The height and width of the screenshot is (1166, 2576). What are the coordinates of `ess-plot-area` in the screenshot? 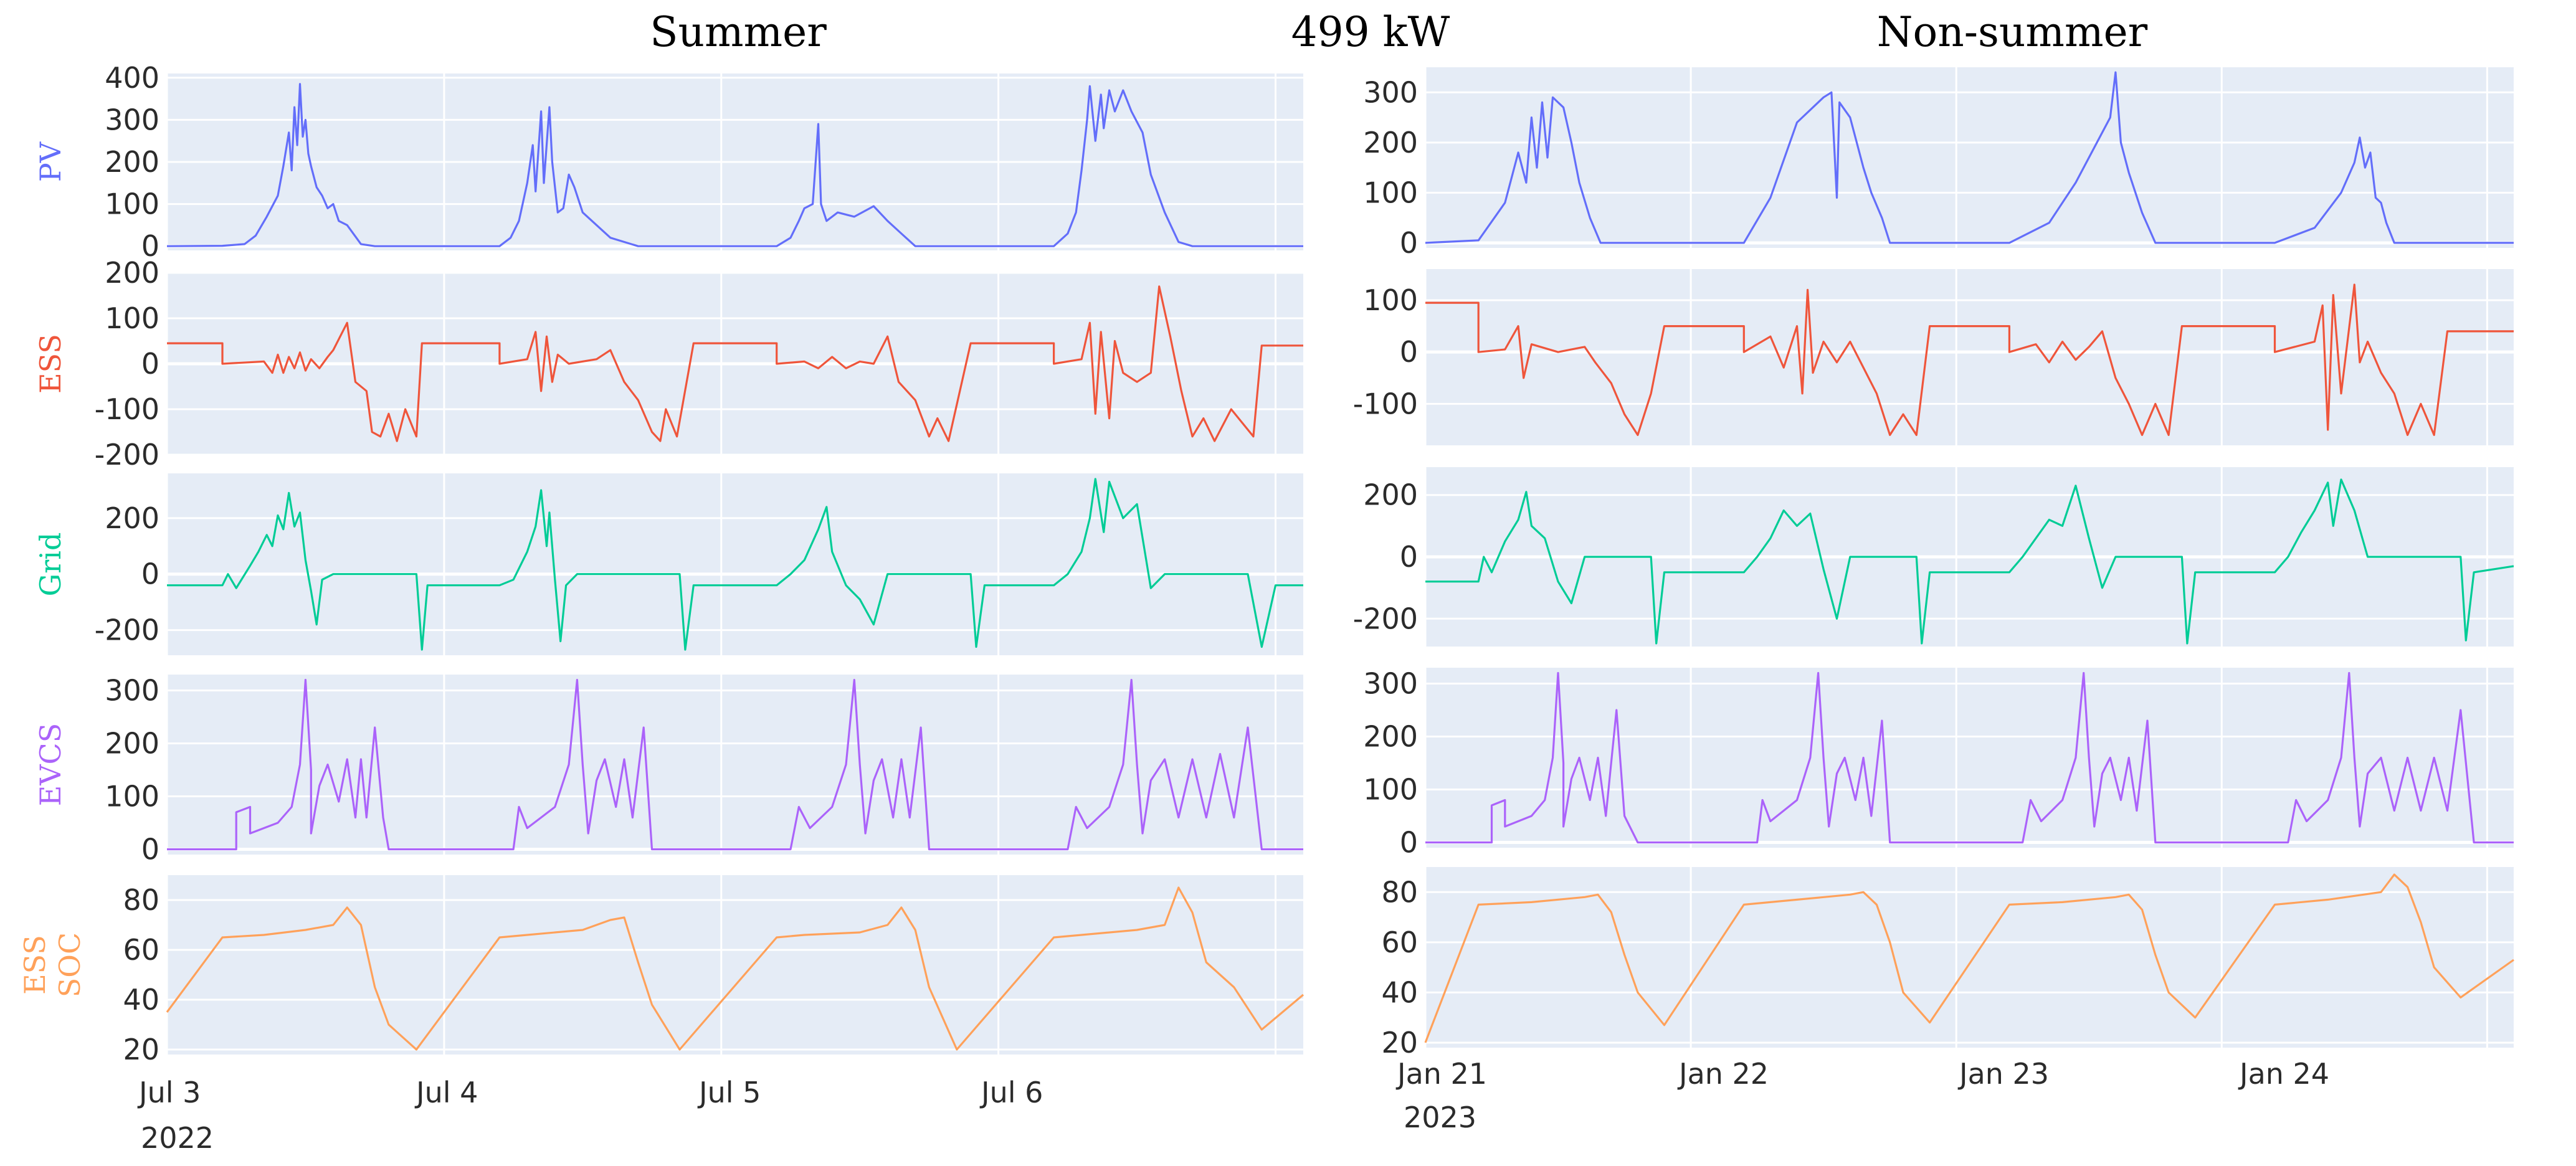 It's located at (1969, 357).